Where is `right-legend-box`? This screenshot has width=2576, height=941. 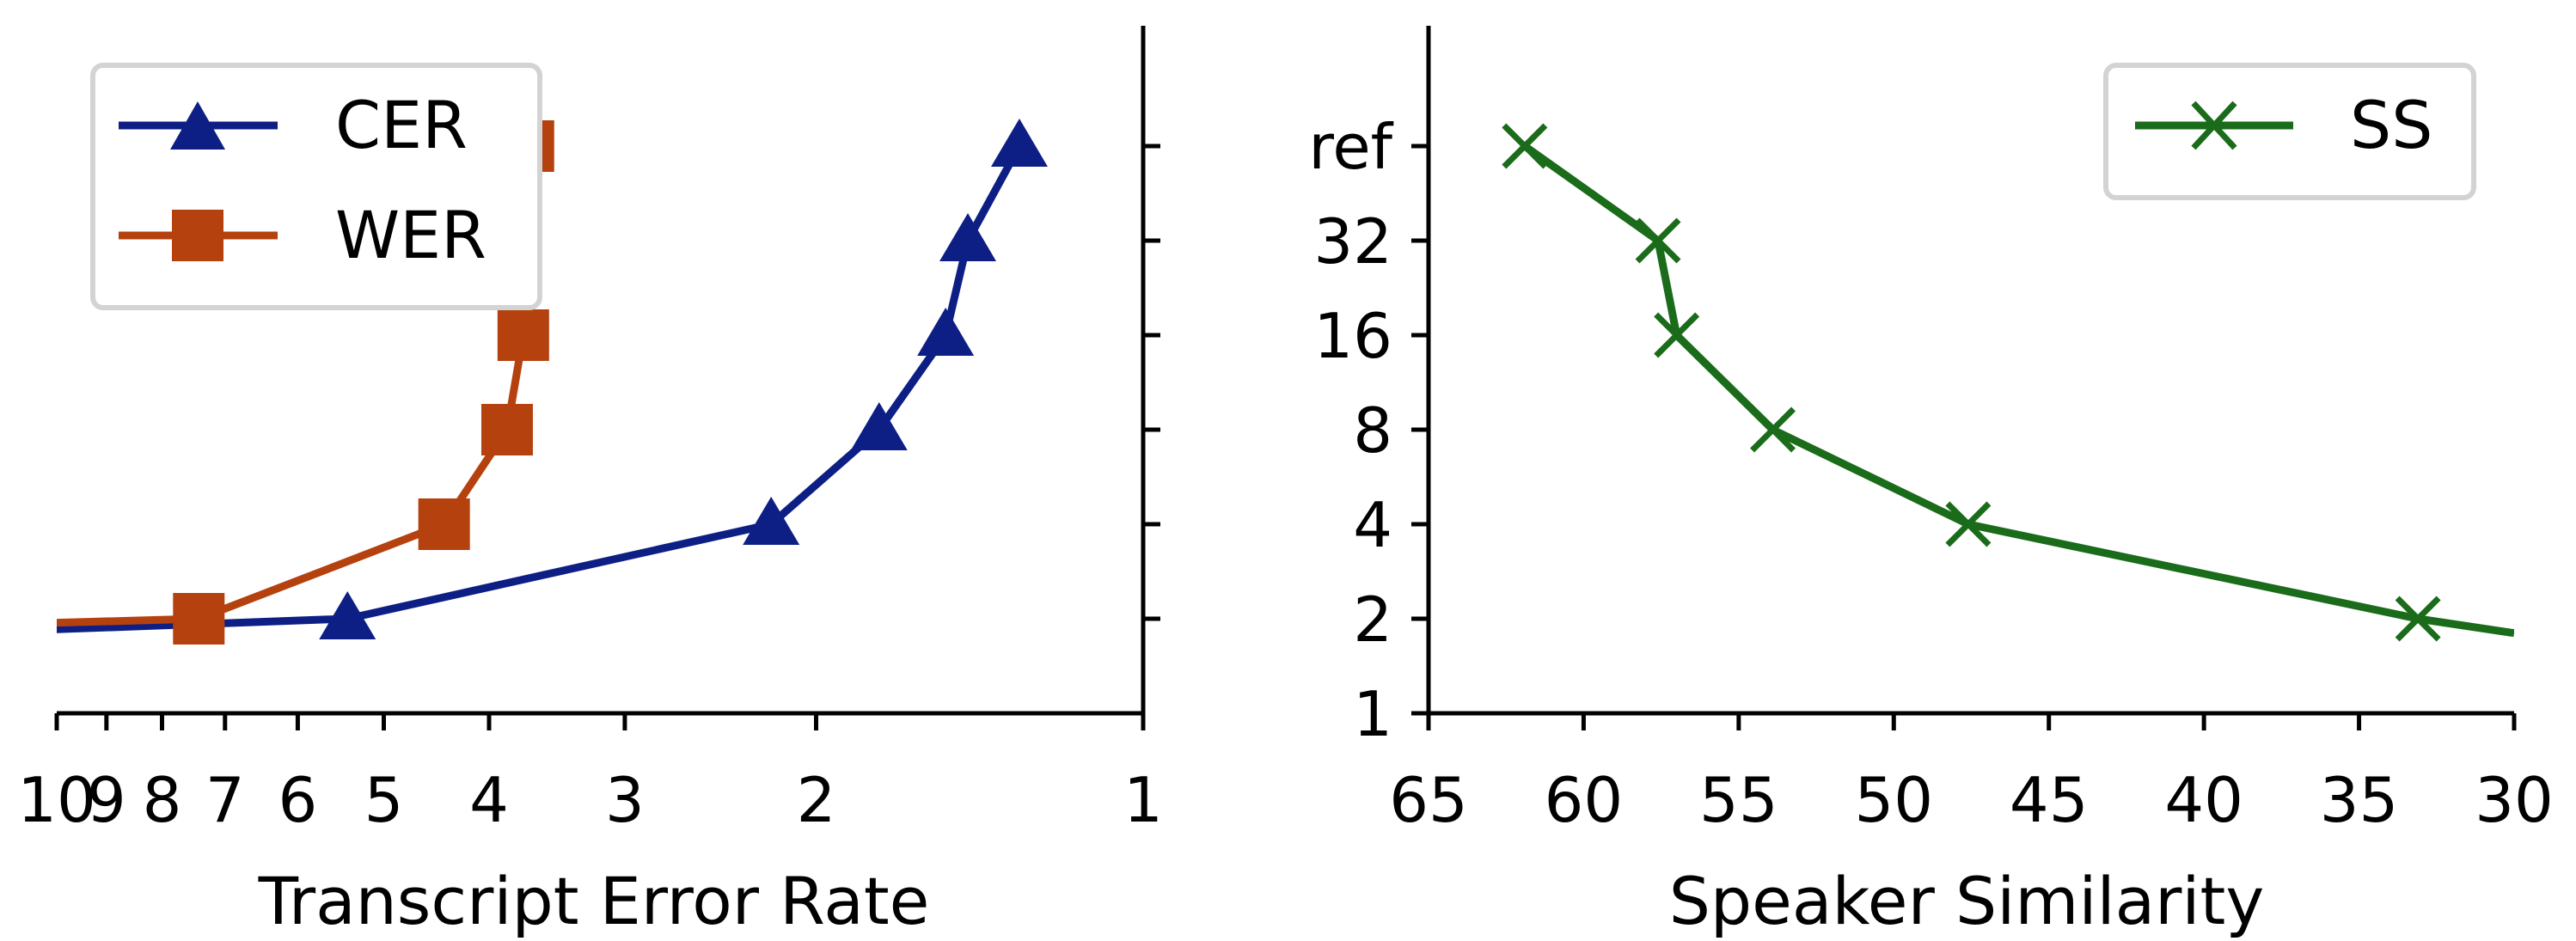 right-legend-box is located at coordinates (2289, 131).